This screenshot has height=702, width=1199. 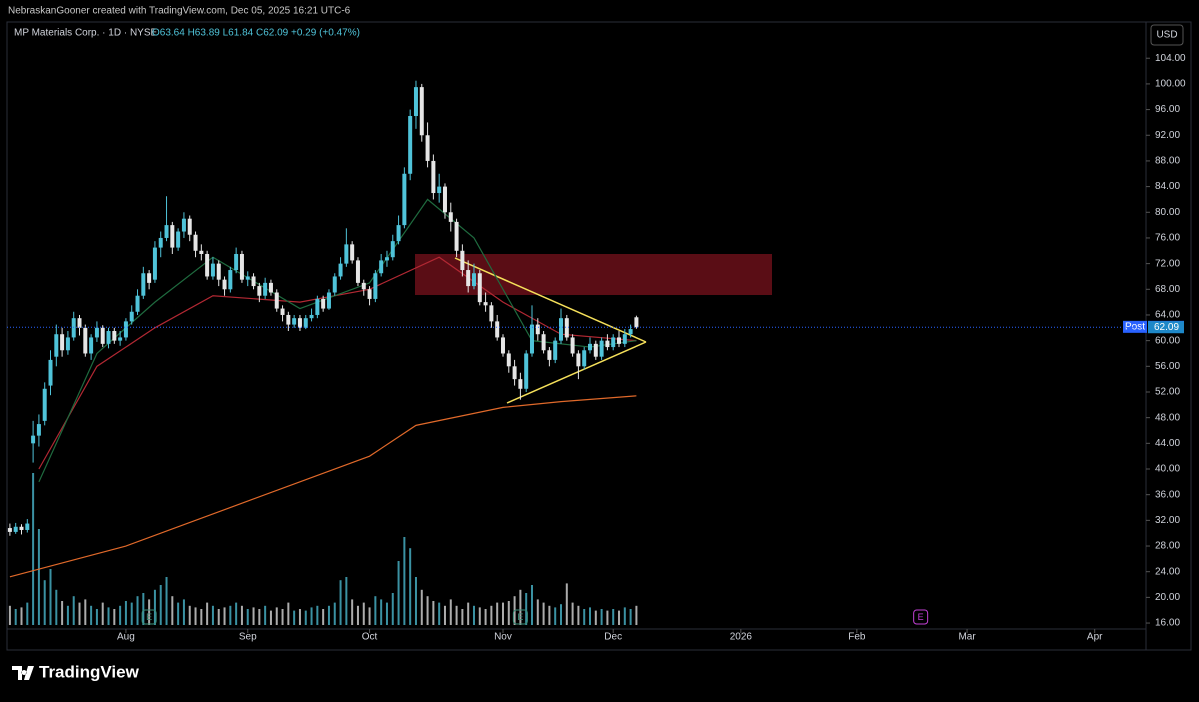 What do you see at coordinates (550, 330) in the screenshot?
I see `triangle` at bounding box center [550, 330].